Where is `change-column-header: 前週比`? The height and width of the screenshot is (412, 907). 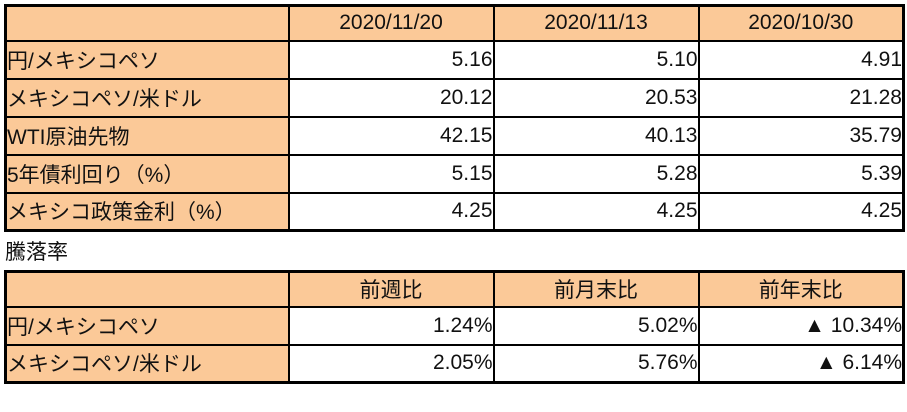
change-column-header: 前週比 is located at coordinates (391, 289).